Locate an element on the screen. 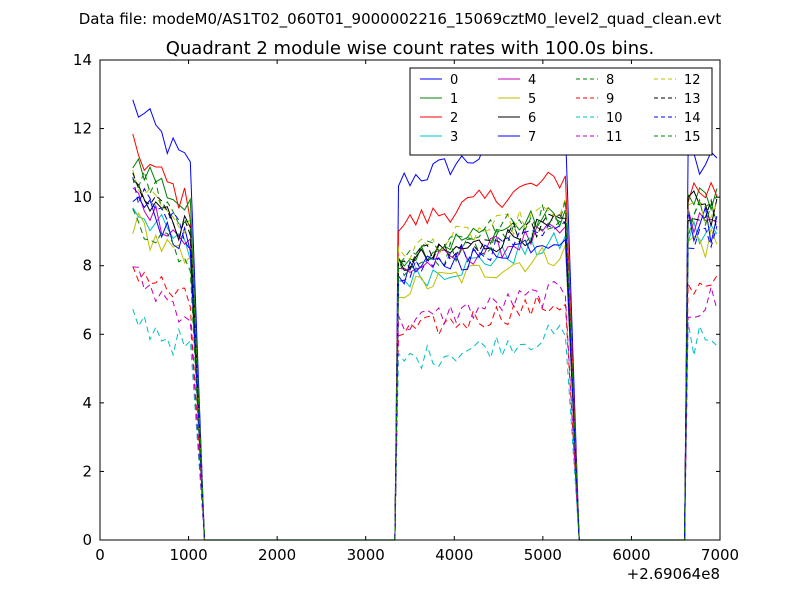 Image resolution: width=800 pixels, height=600 pixels. y-tick-label: 14 is located at coordinates (82, 60).